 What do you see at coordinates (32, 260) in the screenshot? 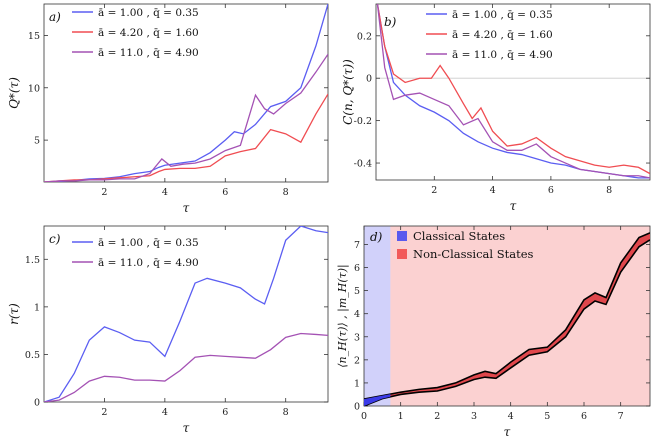
I see `y-tick-label: 1.5` at bounding box center [32, 260].